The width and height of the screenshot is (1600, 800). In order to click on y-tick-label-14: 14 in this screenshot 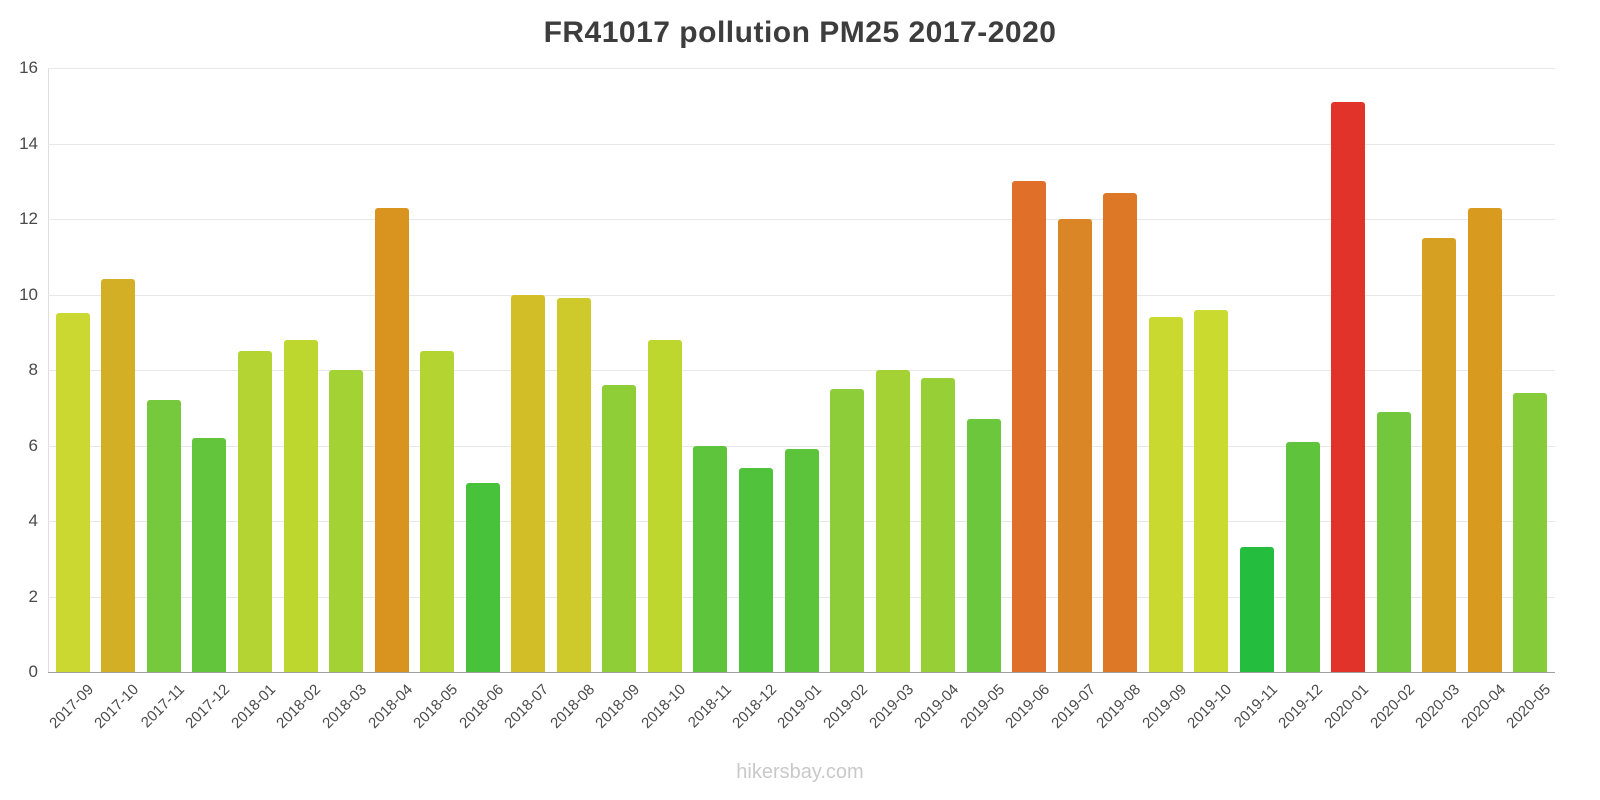, I will do `click(28, 143)`.